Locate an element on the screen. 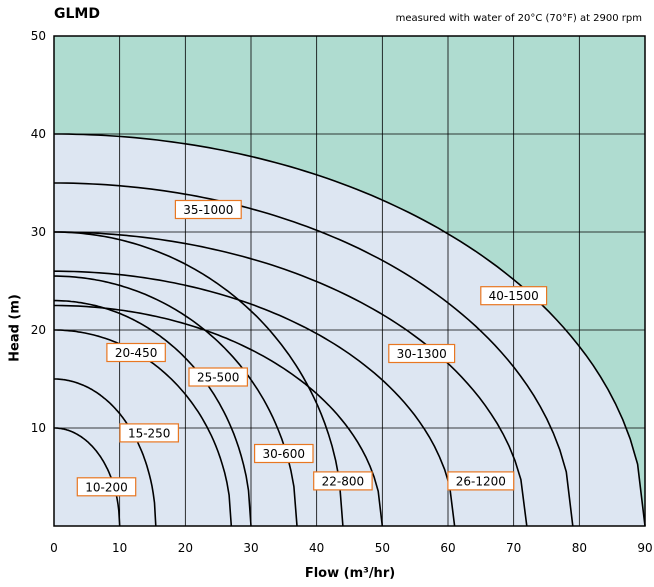 The height and width of the screenshot is (587, 654). x-tick-label: 0 is located at coordinates (54, 548).